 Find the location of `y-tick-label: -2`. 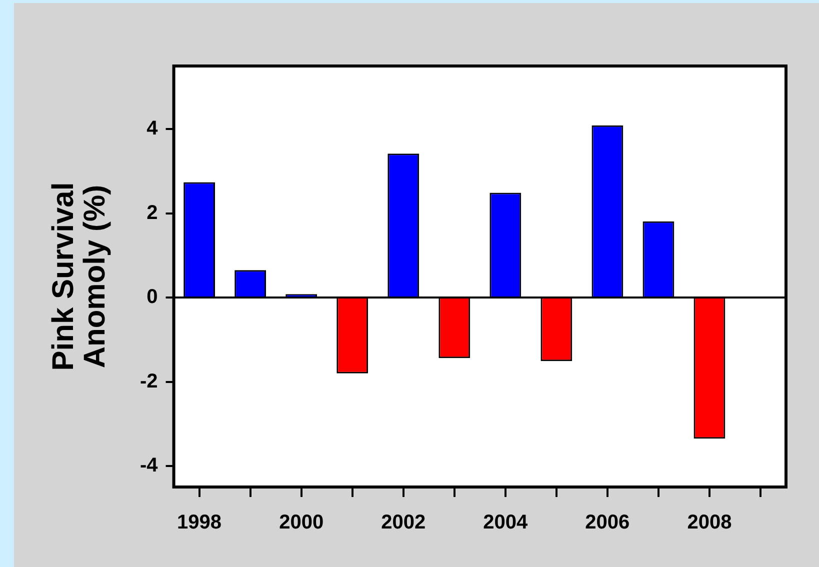

y-tick-label: -2 is located at coordinates (149, 381).